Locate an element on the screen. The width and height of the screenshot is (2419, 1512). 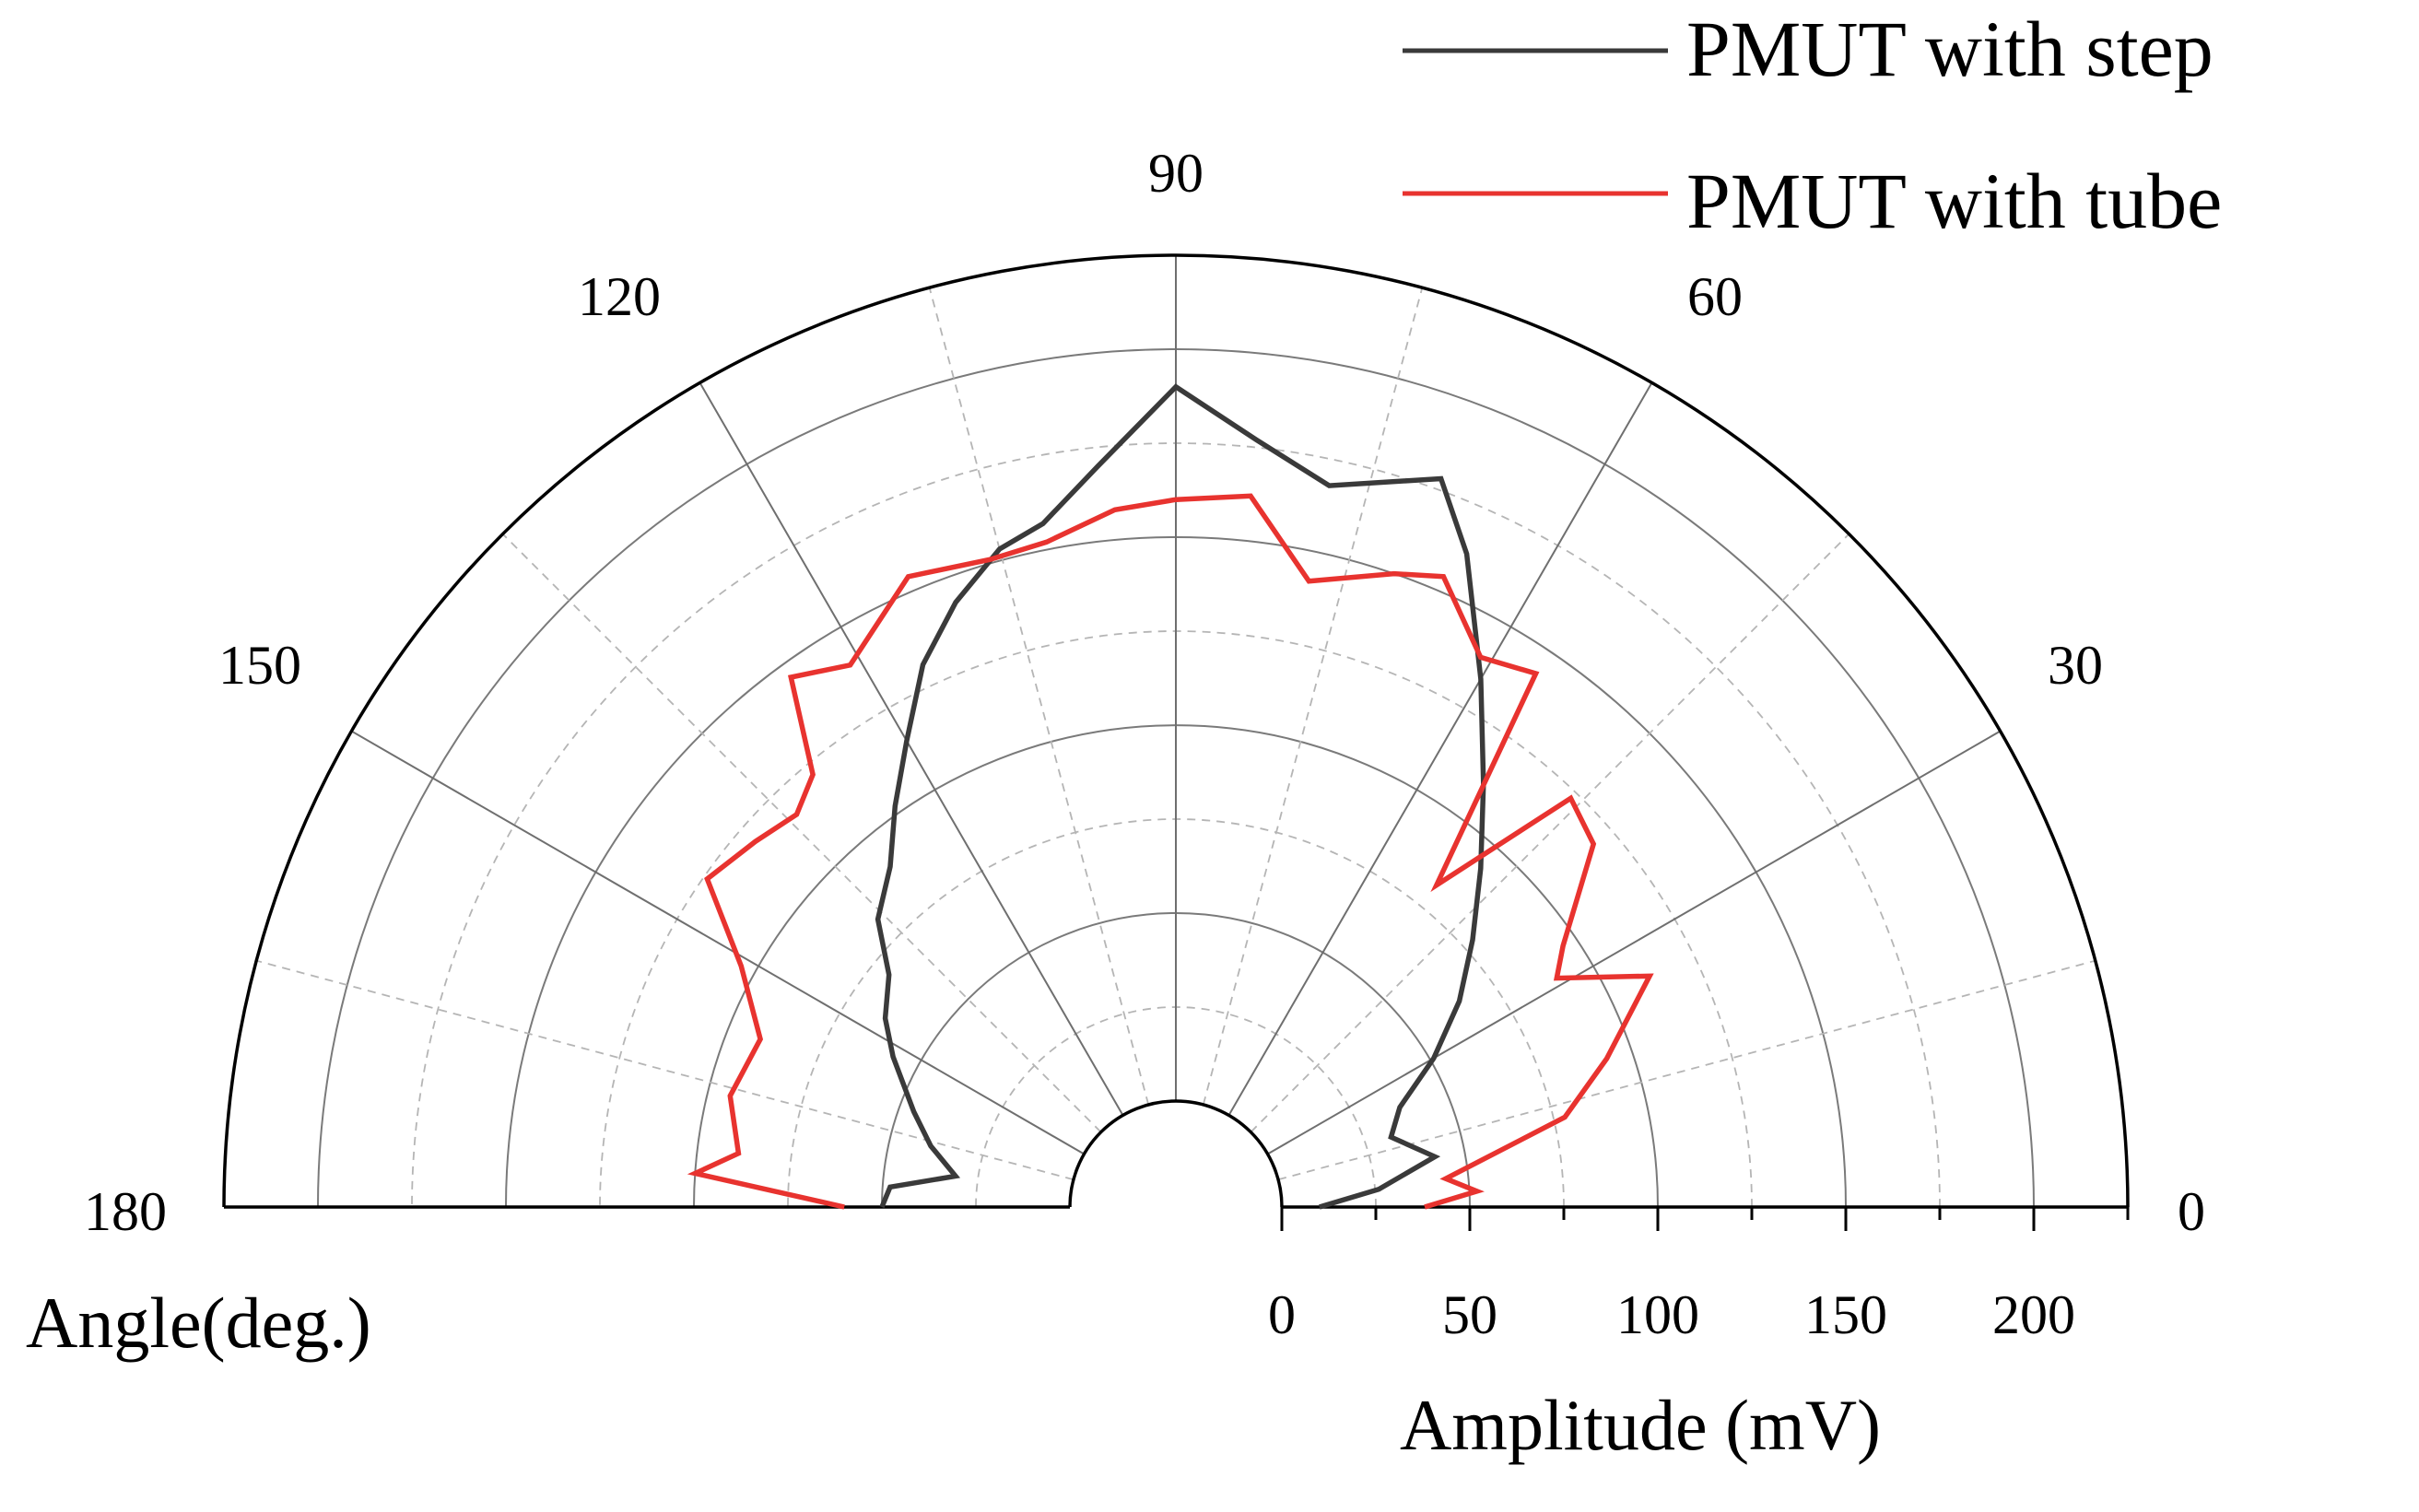
angle-tick-label: 150 is located at coordinates (259, 665).